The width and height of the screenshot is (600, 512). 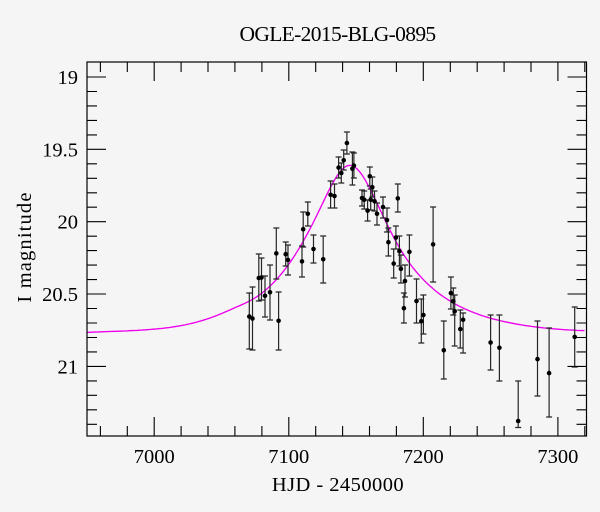 I want to click on svg-text: 20.5, so click(x=60, y=295).